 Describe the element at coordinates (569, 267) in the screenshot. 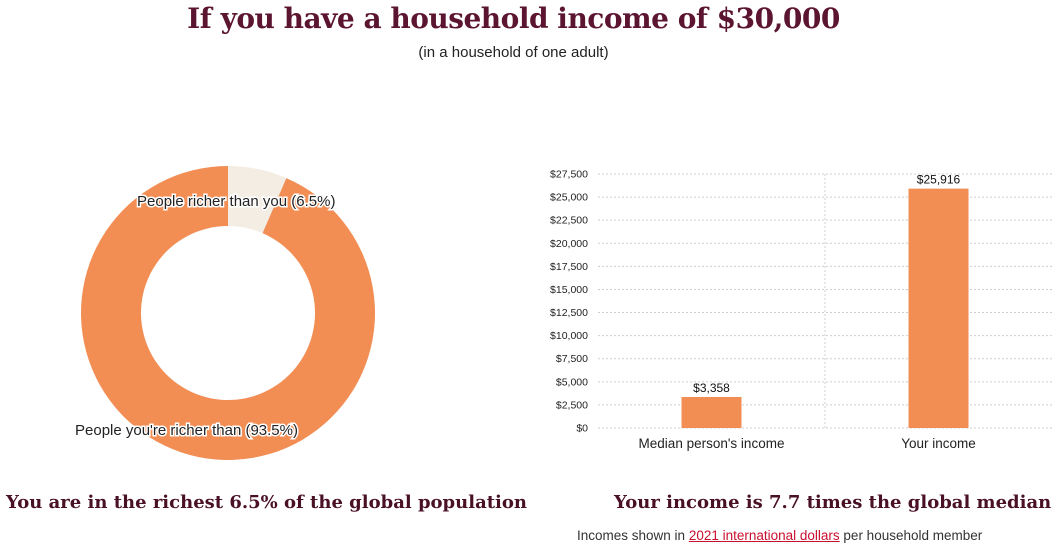

I see `y-tick-label: $17,500` at that location.